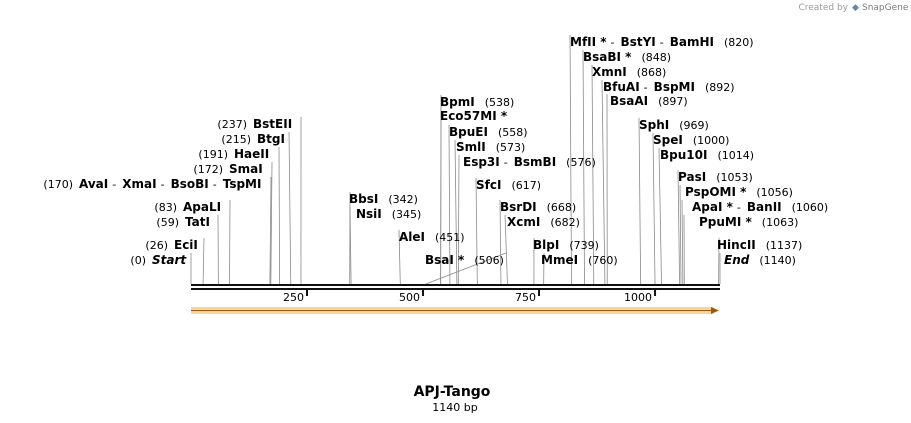 This screenshot has height=423, width=911. What do you see at coordinates (885, 8) in the screenshot?
I see `credit-brand: SnapGene` at bounding box center [885, 8].